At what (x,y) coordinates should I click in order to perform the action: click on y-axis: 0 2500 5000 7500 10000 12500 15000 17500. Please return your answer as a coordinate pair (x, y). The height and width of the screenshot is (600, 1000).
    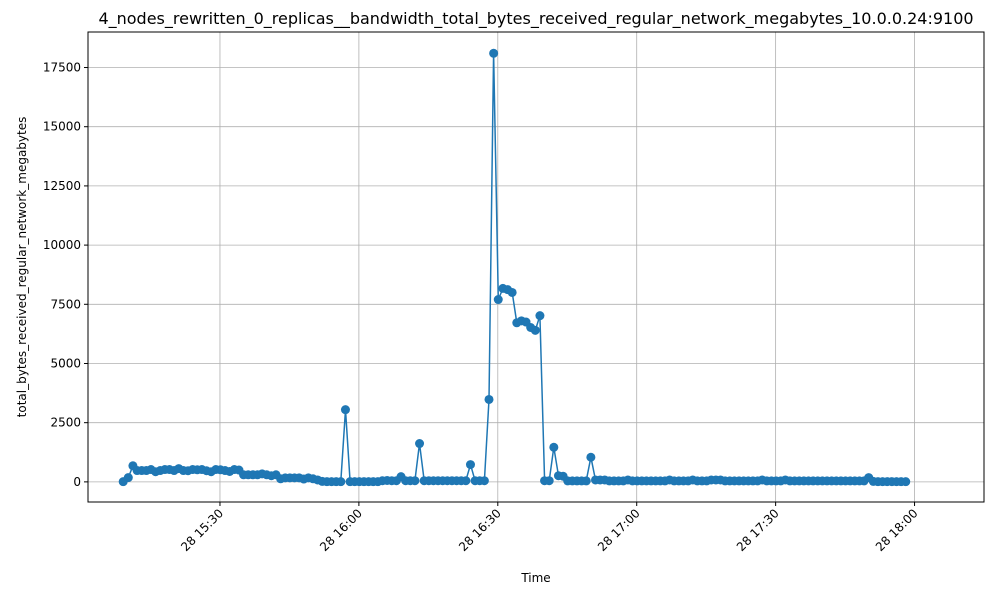
    Looking at the image, I should click on (65, 275).